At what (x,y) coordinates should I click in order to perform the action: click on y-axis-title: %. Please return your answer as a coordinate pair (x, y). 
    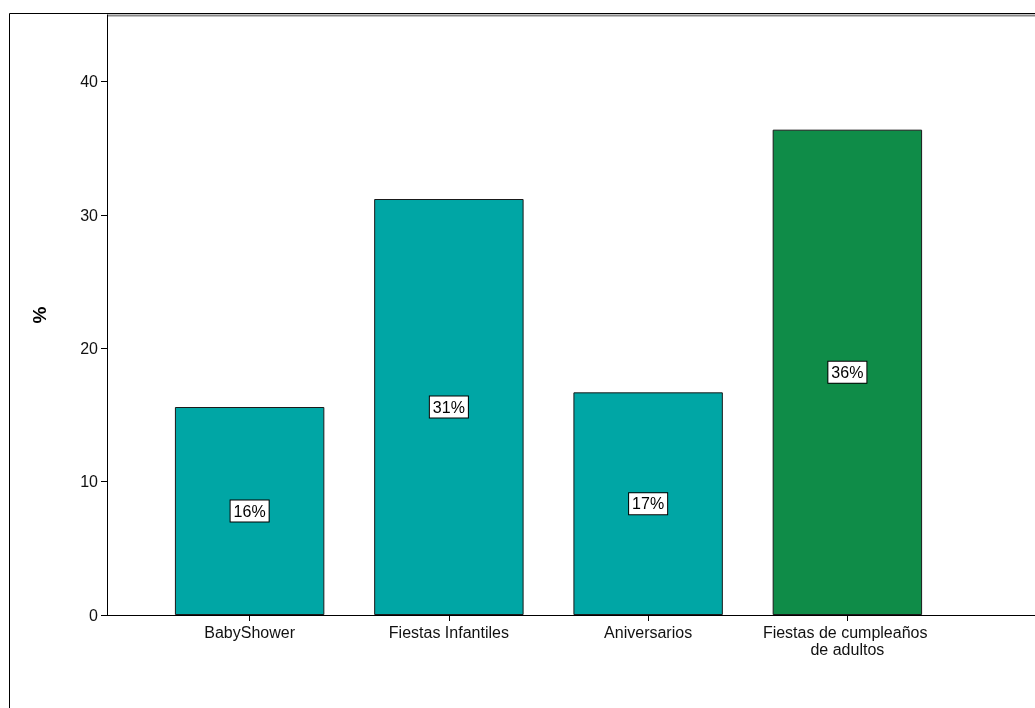
    Looking at the image, I should click on (39, 315).